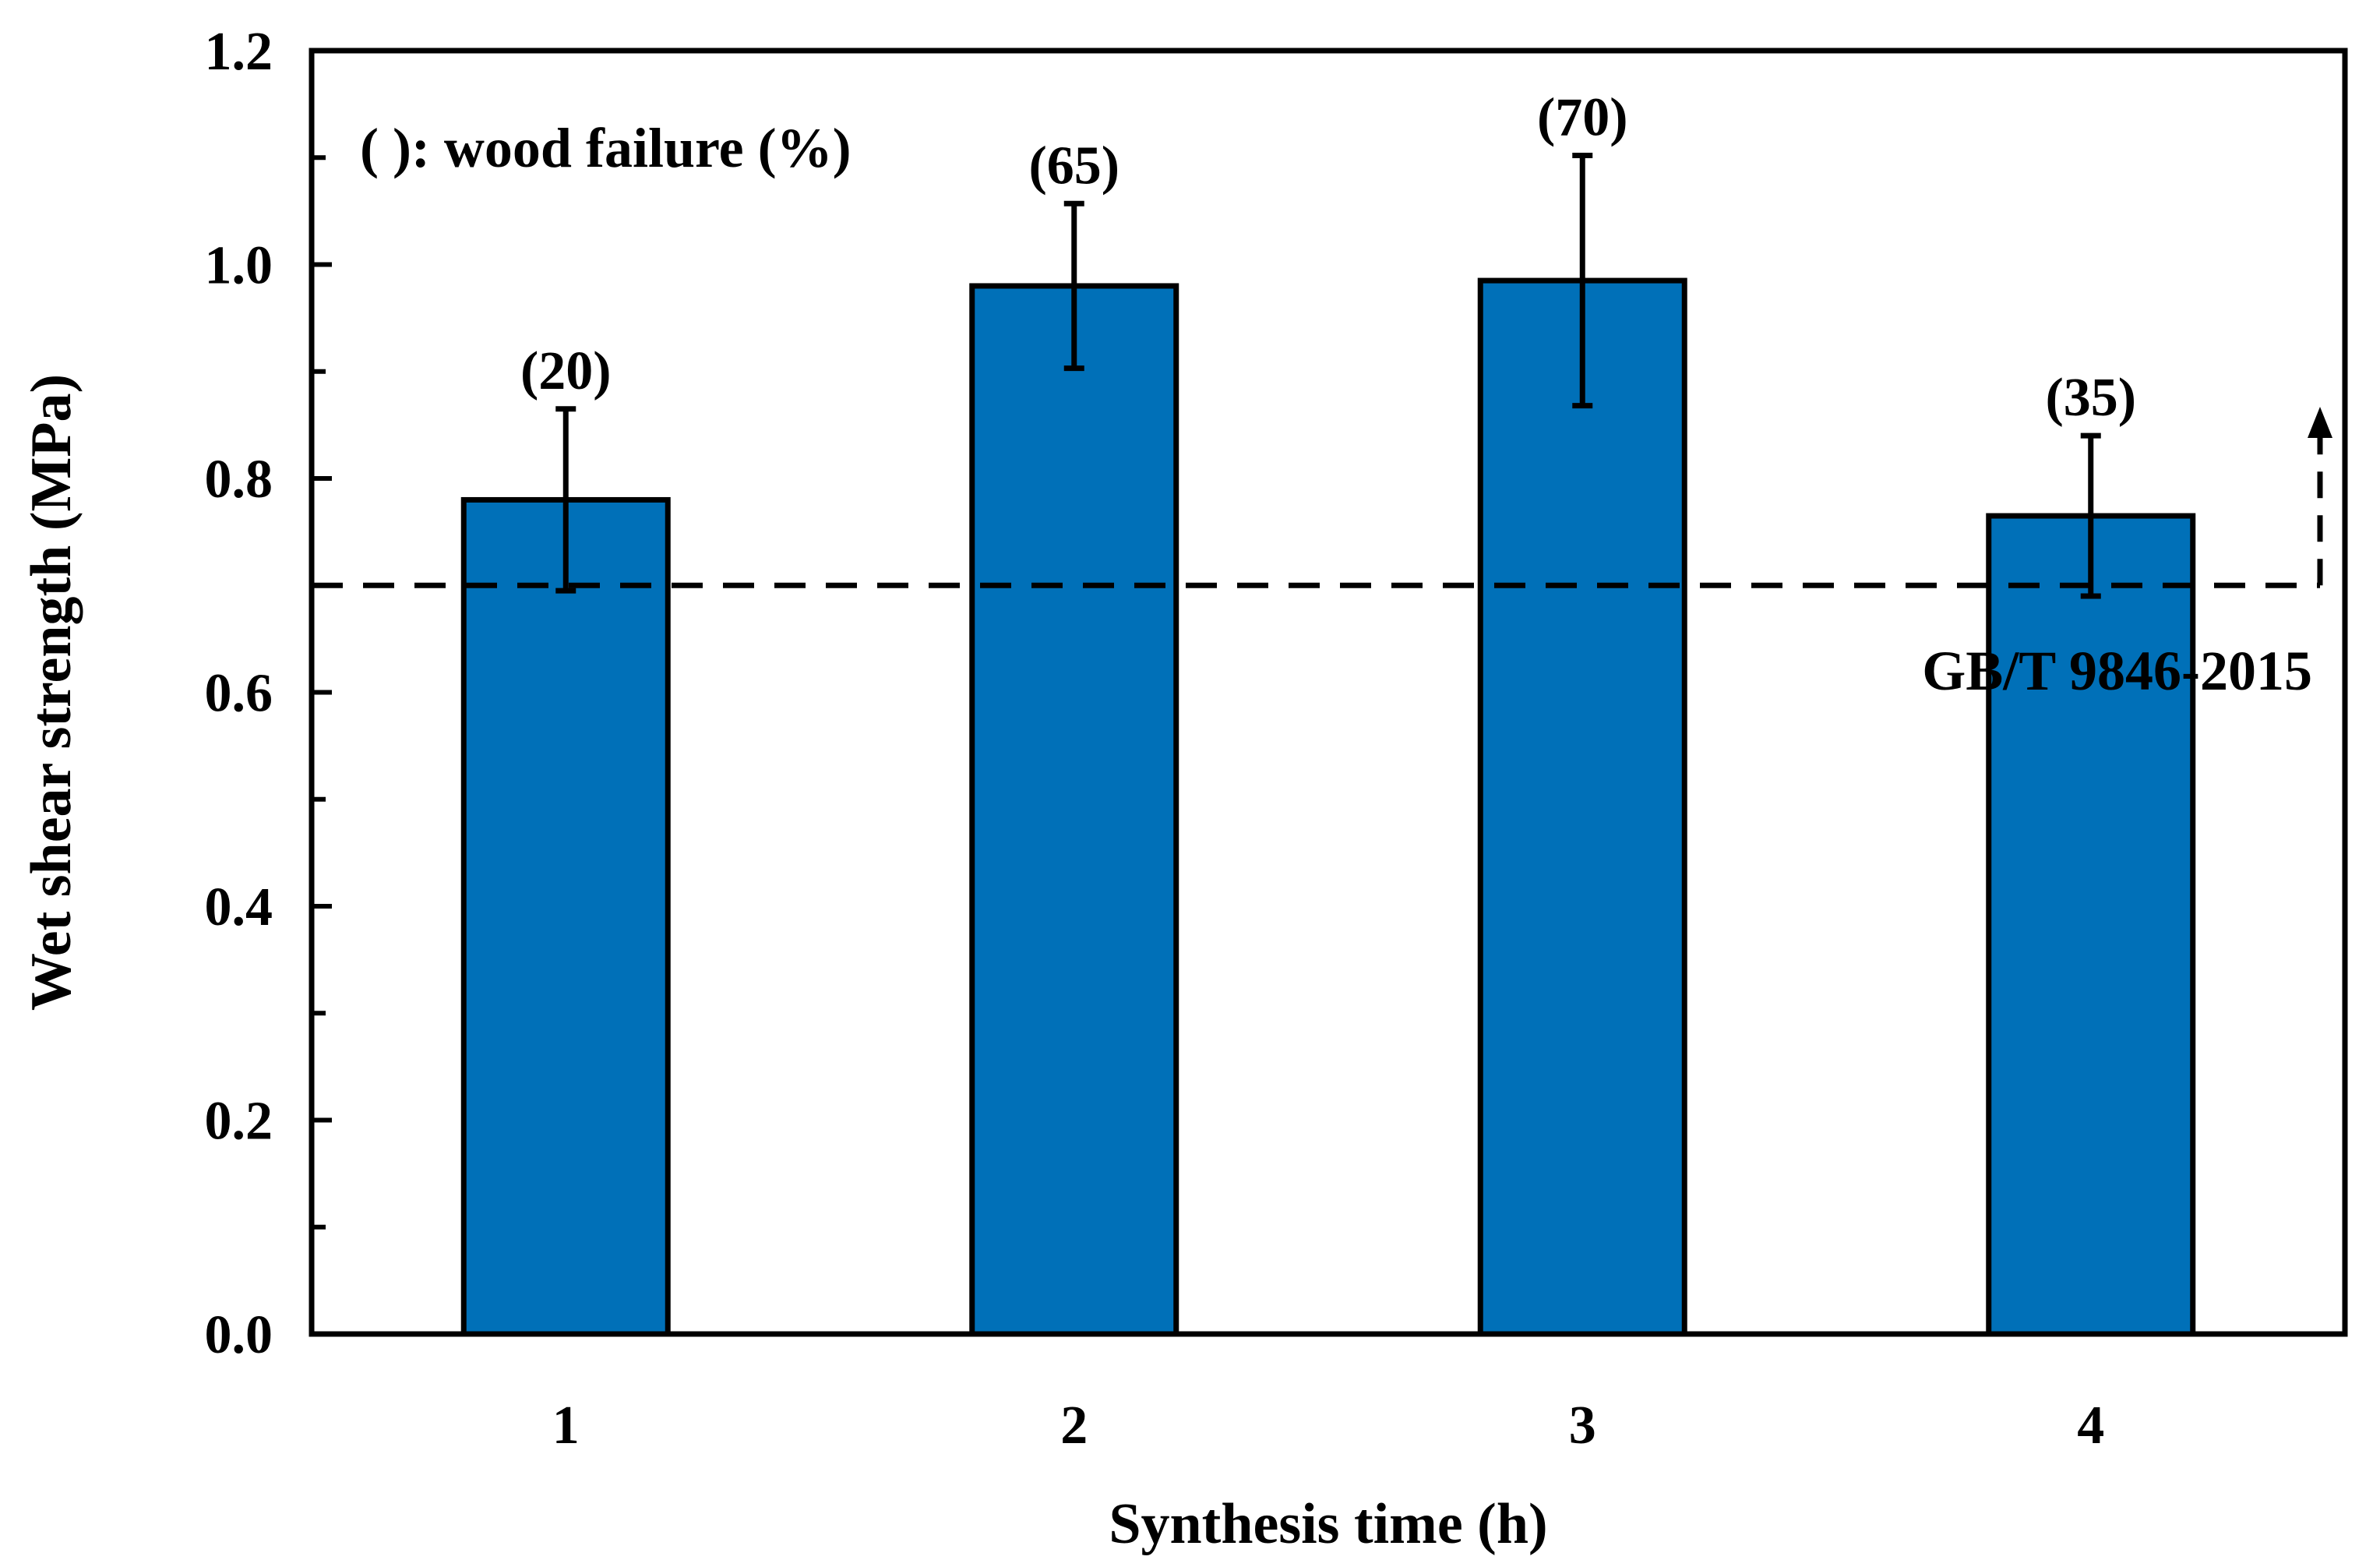 The height and width of the screenshot is (1567, 2380). I want to click on y-tick-label: 0.6, so click(239, 694).